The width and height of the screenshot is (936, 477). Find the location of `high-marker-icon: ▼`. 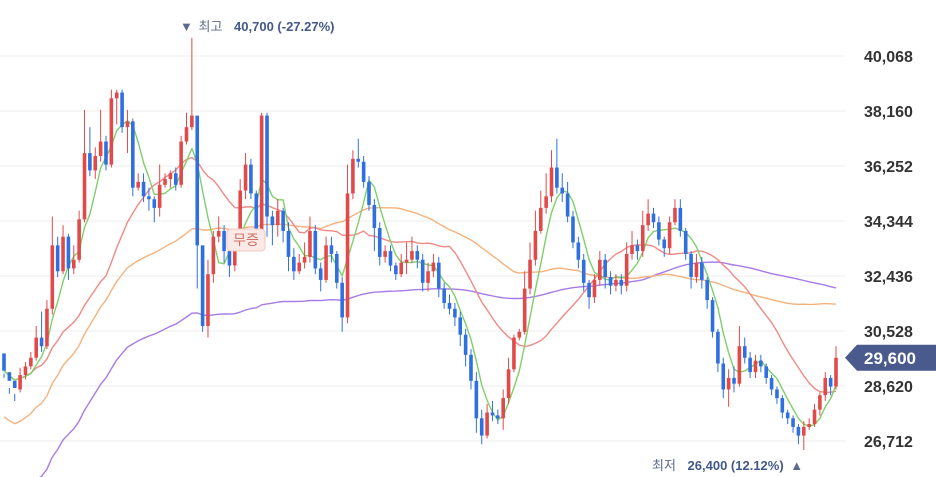

high-marker-icon: ▼ is located at coordinates (186, 26).